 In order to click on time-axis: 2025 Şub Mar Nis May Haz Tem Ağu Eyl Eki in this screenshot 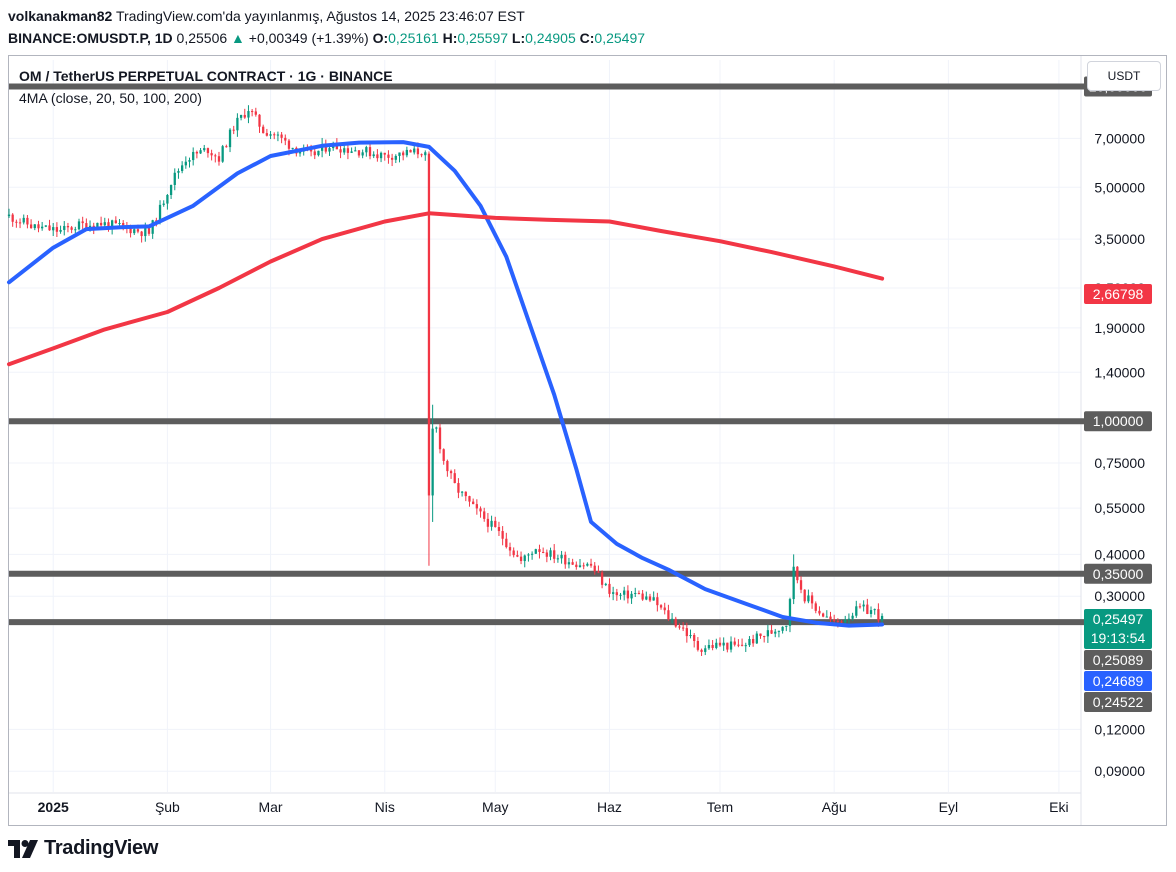, I will do `click(553, 807)`.